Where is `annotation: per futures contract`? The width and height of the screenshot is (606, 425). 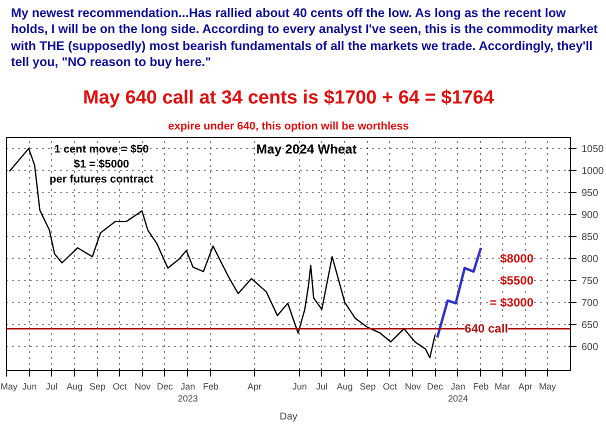 annotation: per futures contract is located at coordinates (102, 180).